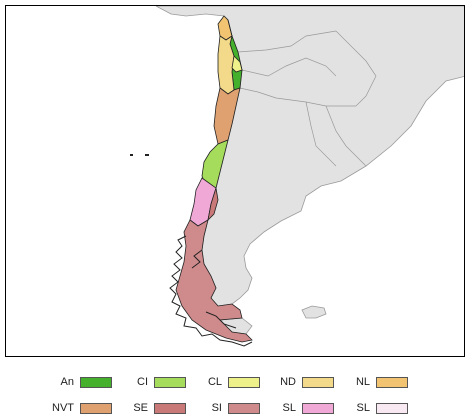 The height and width of the screenshot is (420, 474). What do you see at coordinates (227, 116) in the screenshot?
I see `region-nvt` at bounding box center [227, 116].